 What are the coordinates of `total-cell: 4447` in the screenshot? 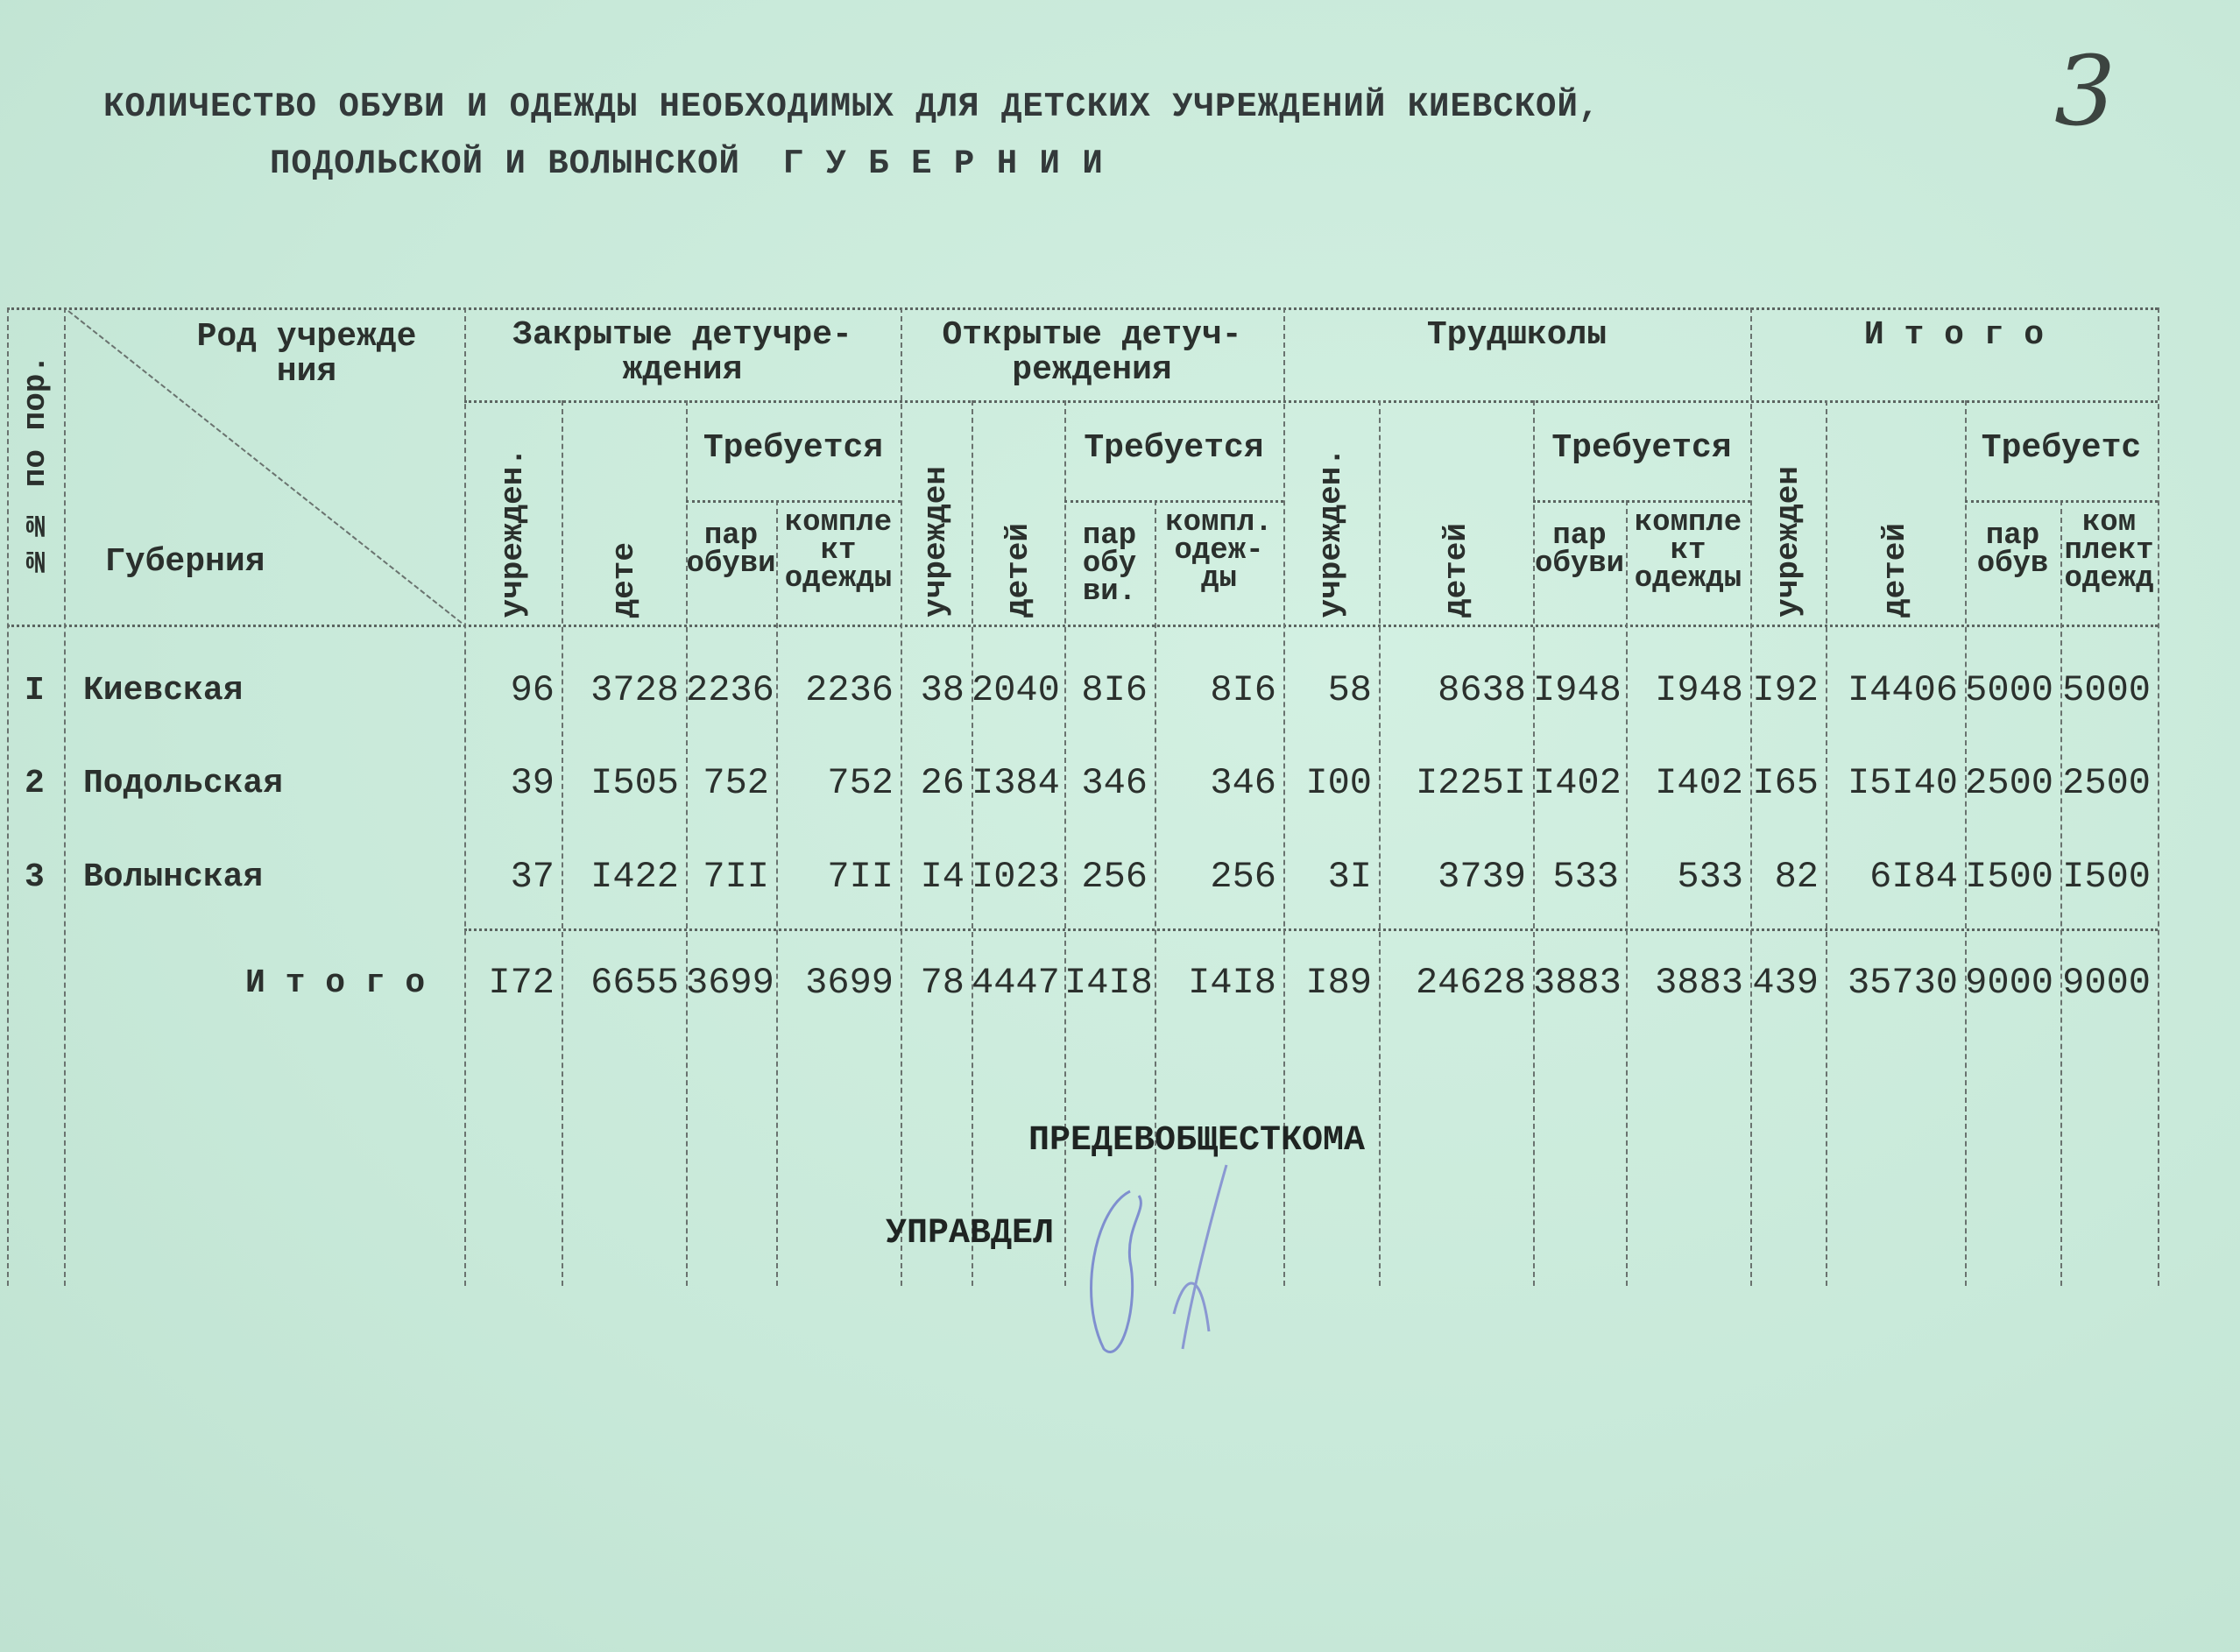 It's located at (1016, 983).